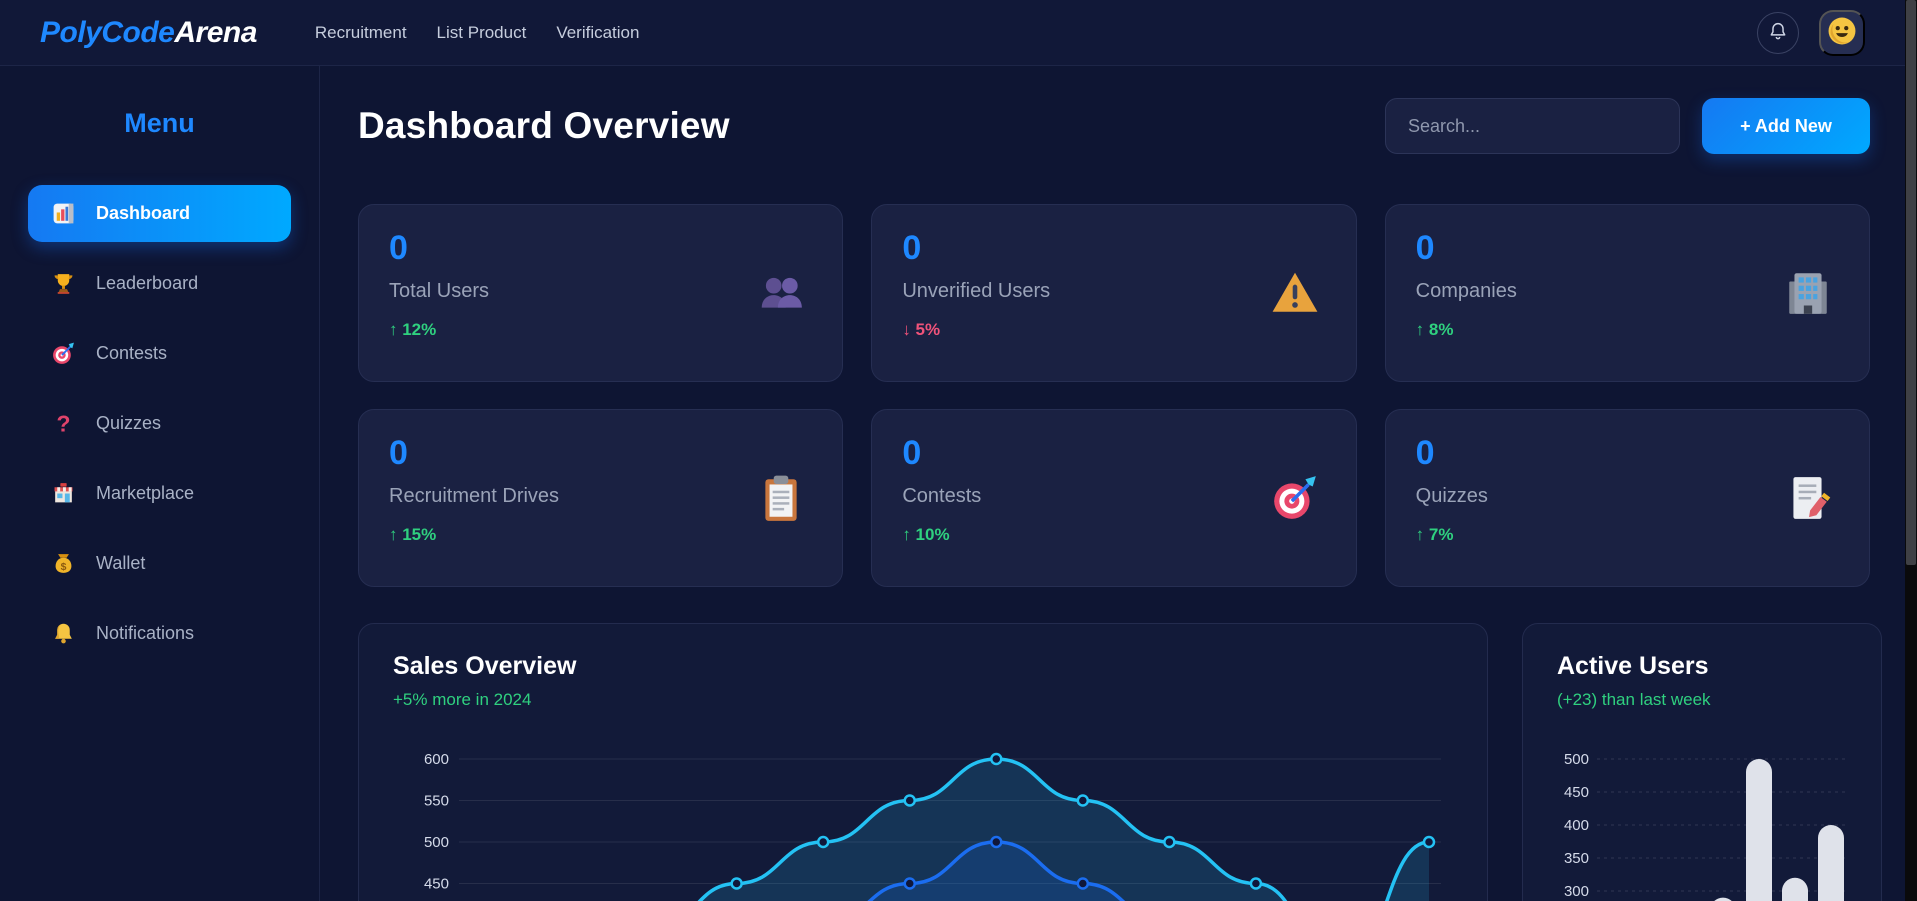  I want to click on svg-text: 600, so click(436, 759).